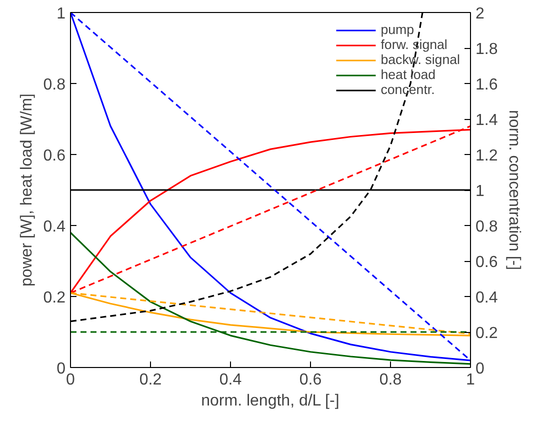 The height and width of the screenshot is (427, 550). Describe the element at coordinates (408, 74) in the screenshot. I see `legend-label: heat load` at that location.